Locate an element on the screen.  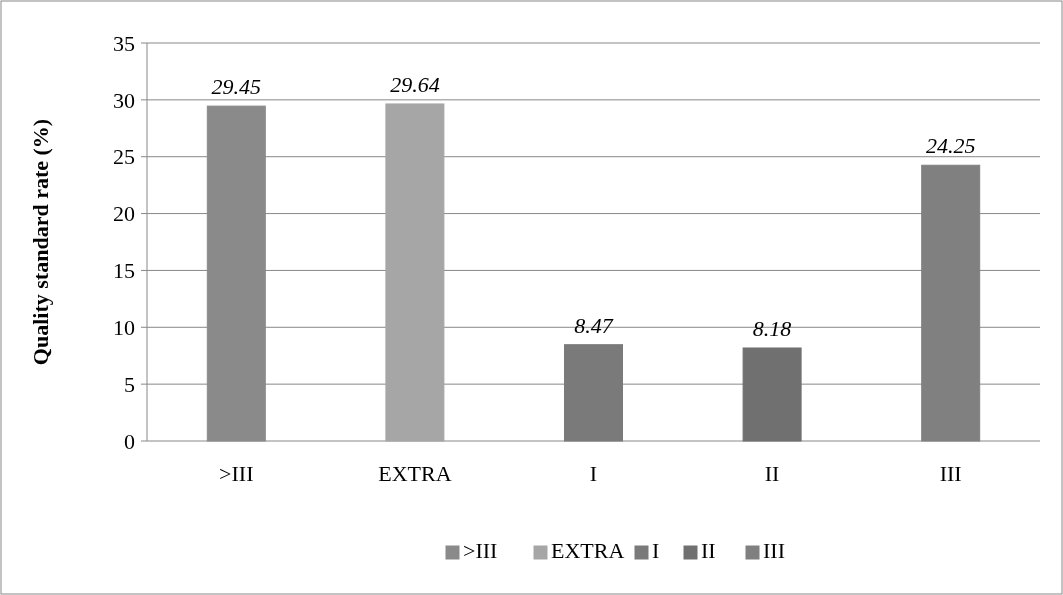
data-label: 29.45 is located at coordinates (236, 87).